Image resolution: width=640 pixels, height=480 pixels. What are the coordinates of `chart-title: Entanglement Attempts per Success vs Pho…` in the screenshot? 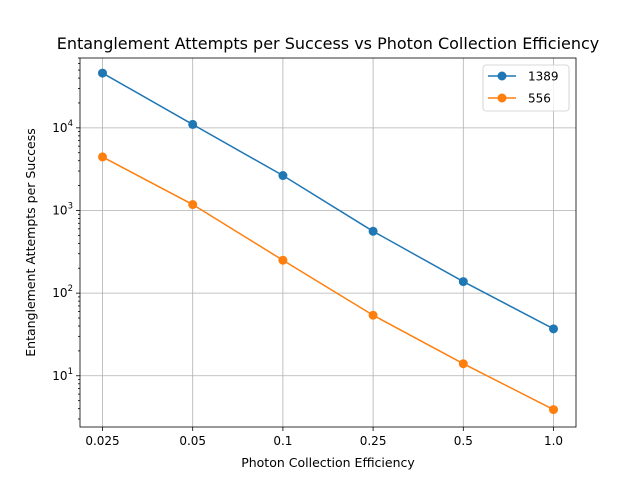 It's located at (328, 43).